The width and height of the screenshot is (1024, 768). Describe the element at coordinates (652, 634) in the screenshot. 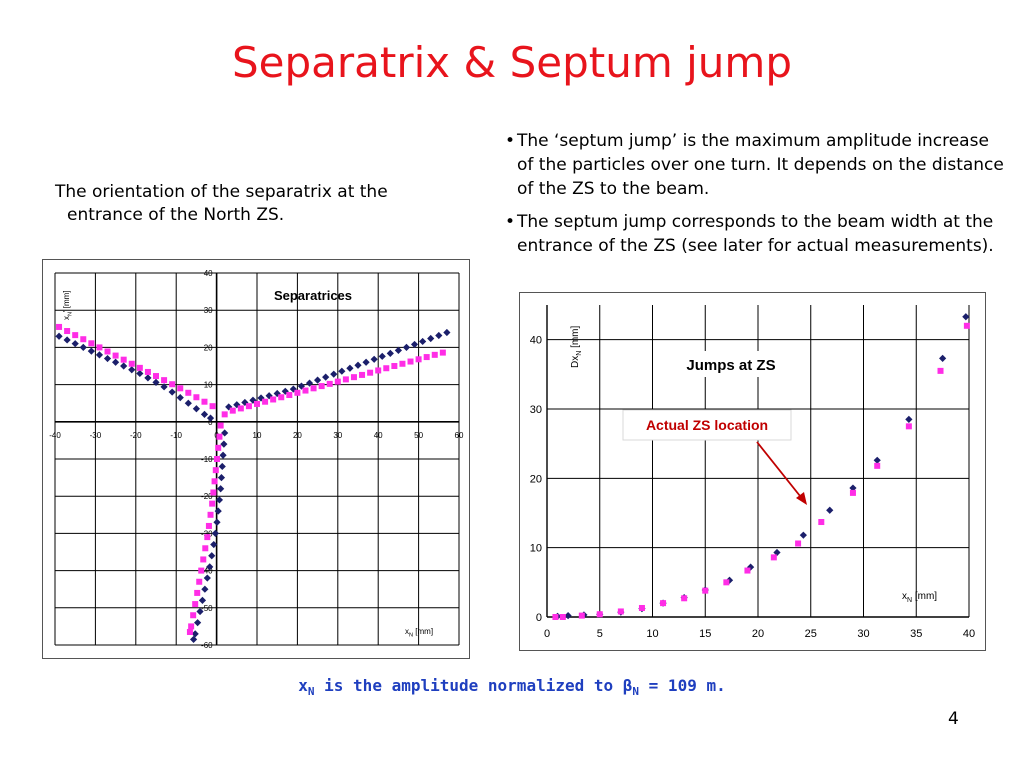

I see `x-tick-label: 10` at that location.